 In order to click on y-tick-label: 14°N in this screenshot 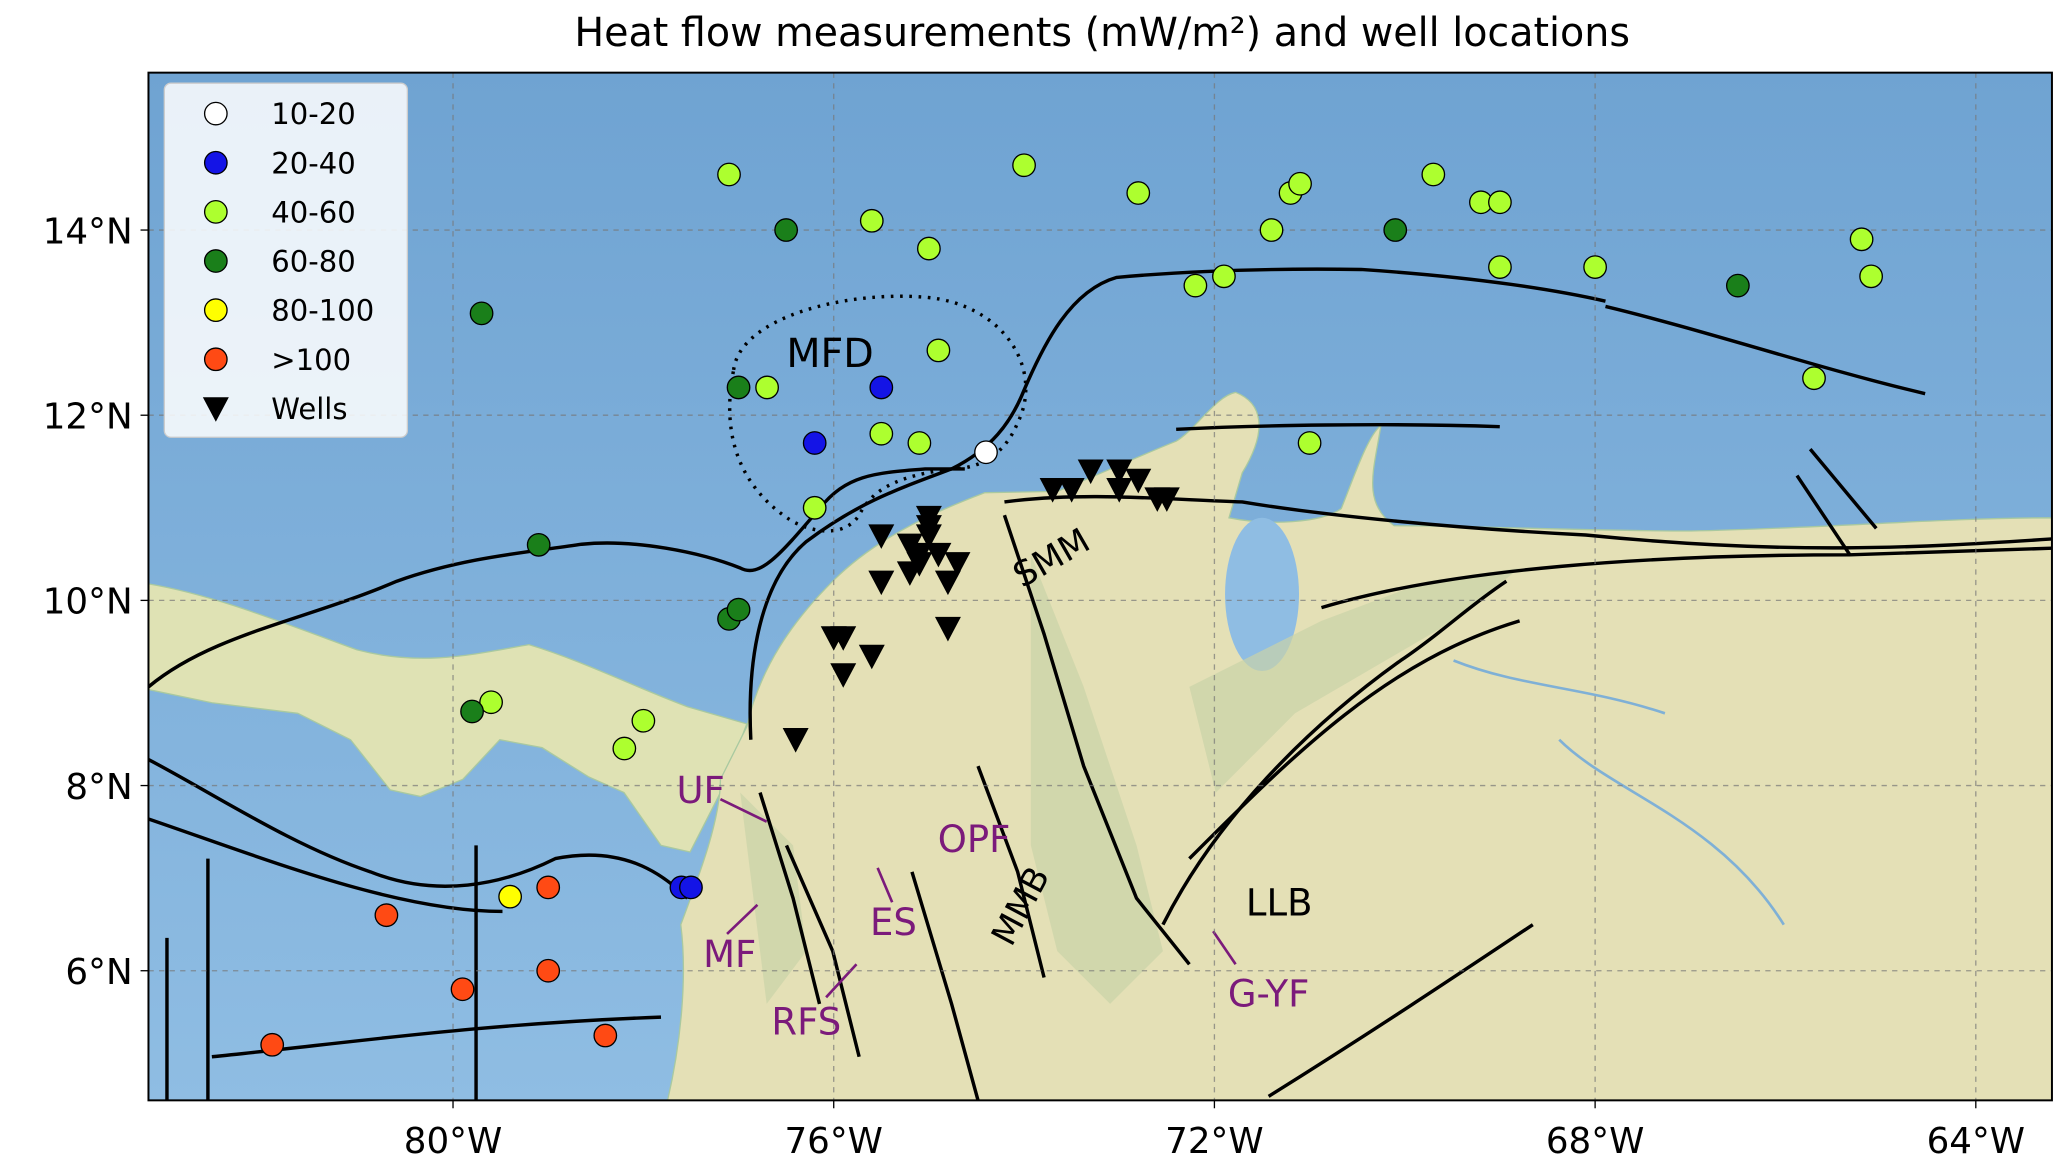, I will do `click(88, 231)`.